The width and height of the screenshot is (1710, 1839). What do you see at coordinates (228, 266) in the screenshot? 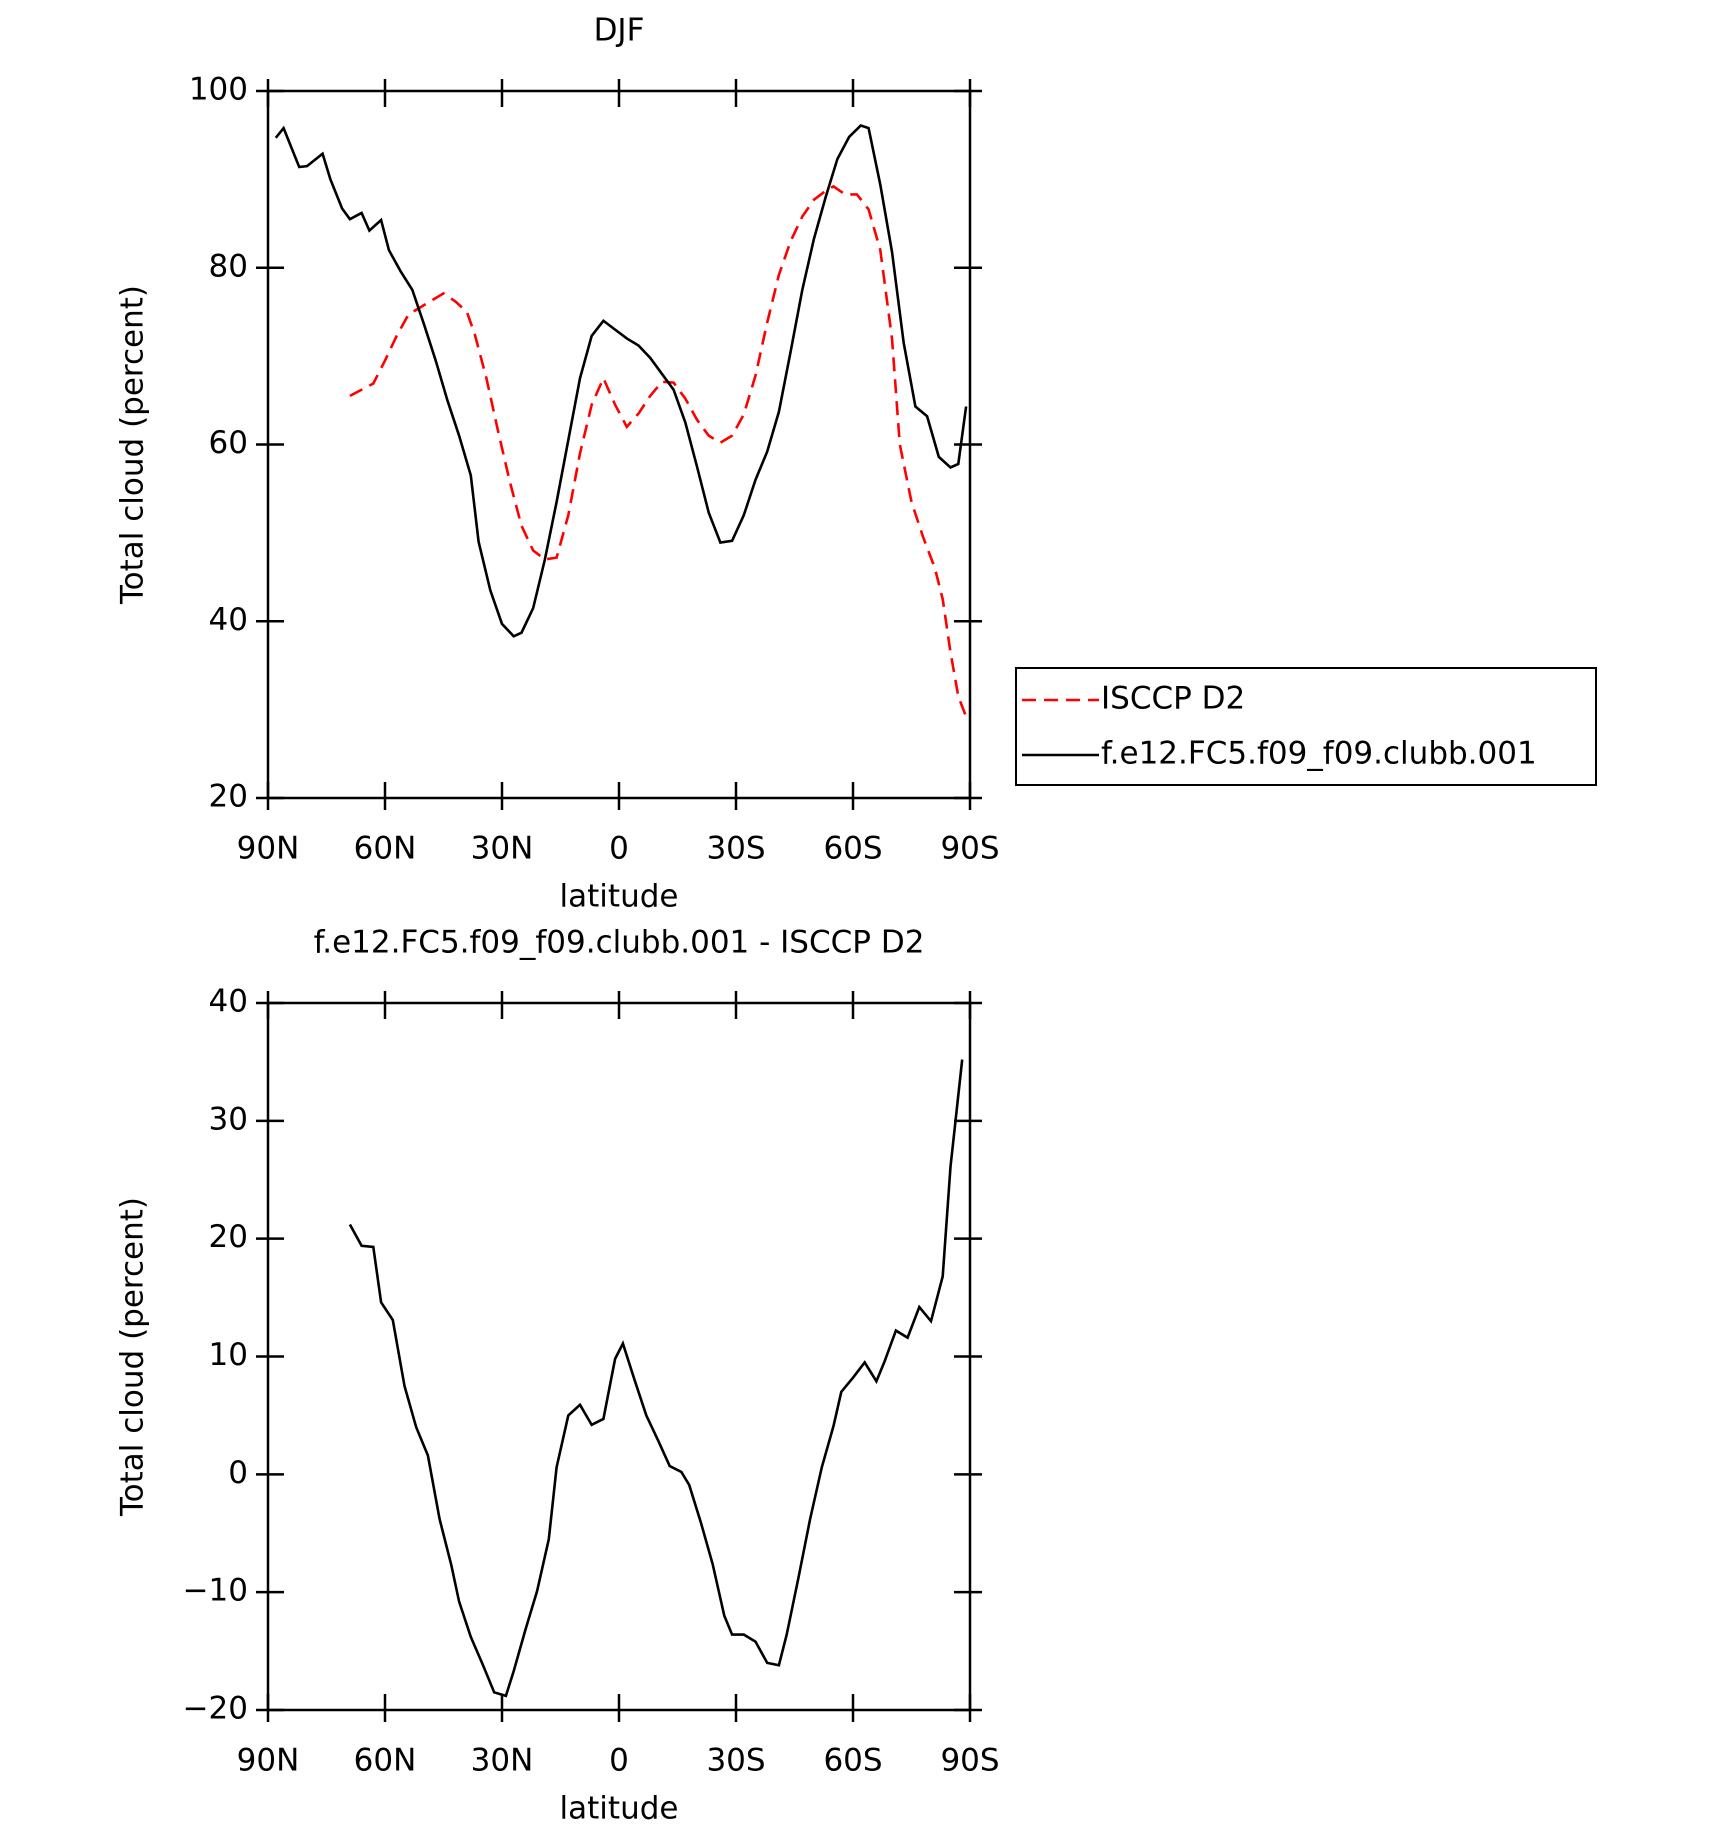
I see `y-tick-label: 80` at bounding box center [228, 266].